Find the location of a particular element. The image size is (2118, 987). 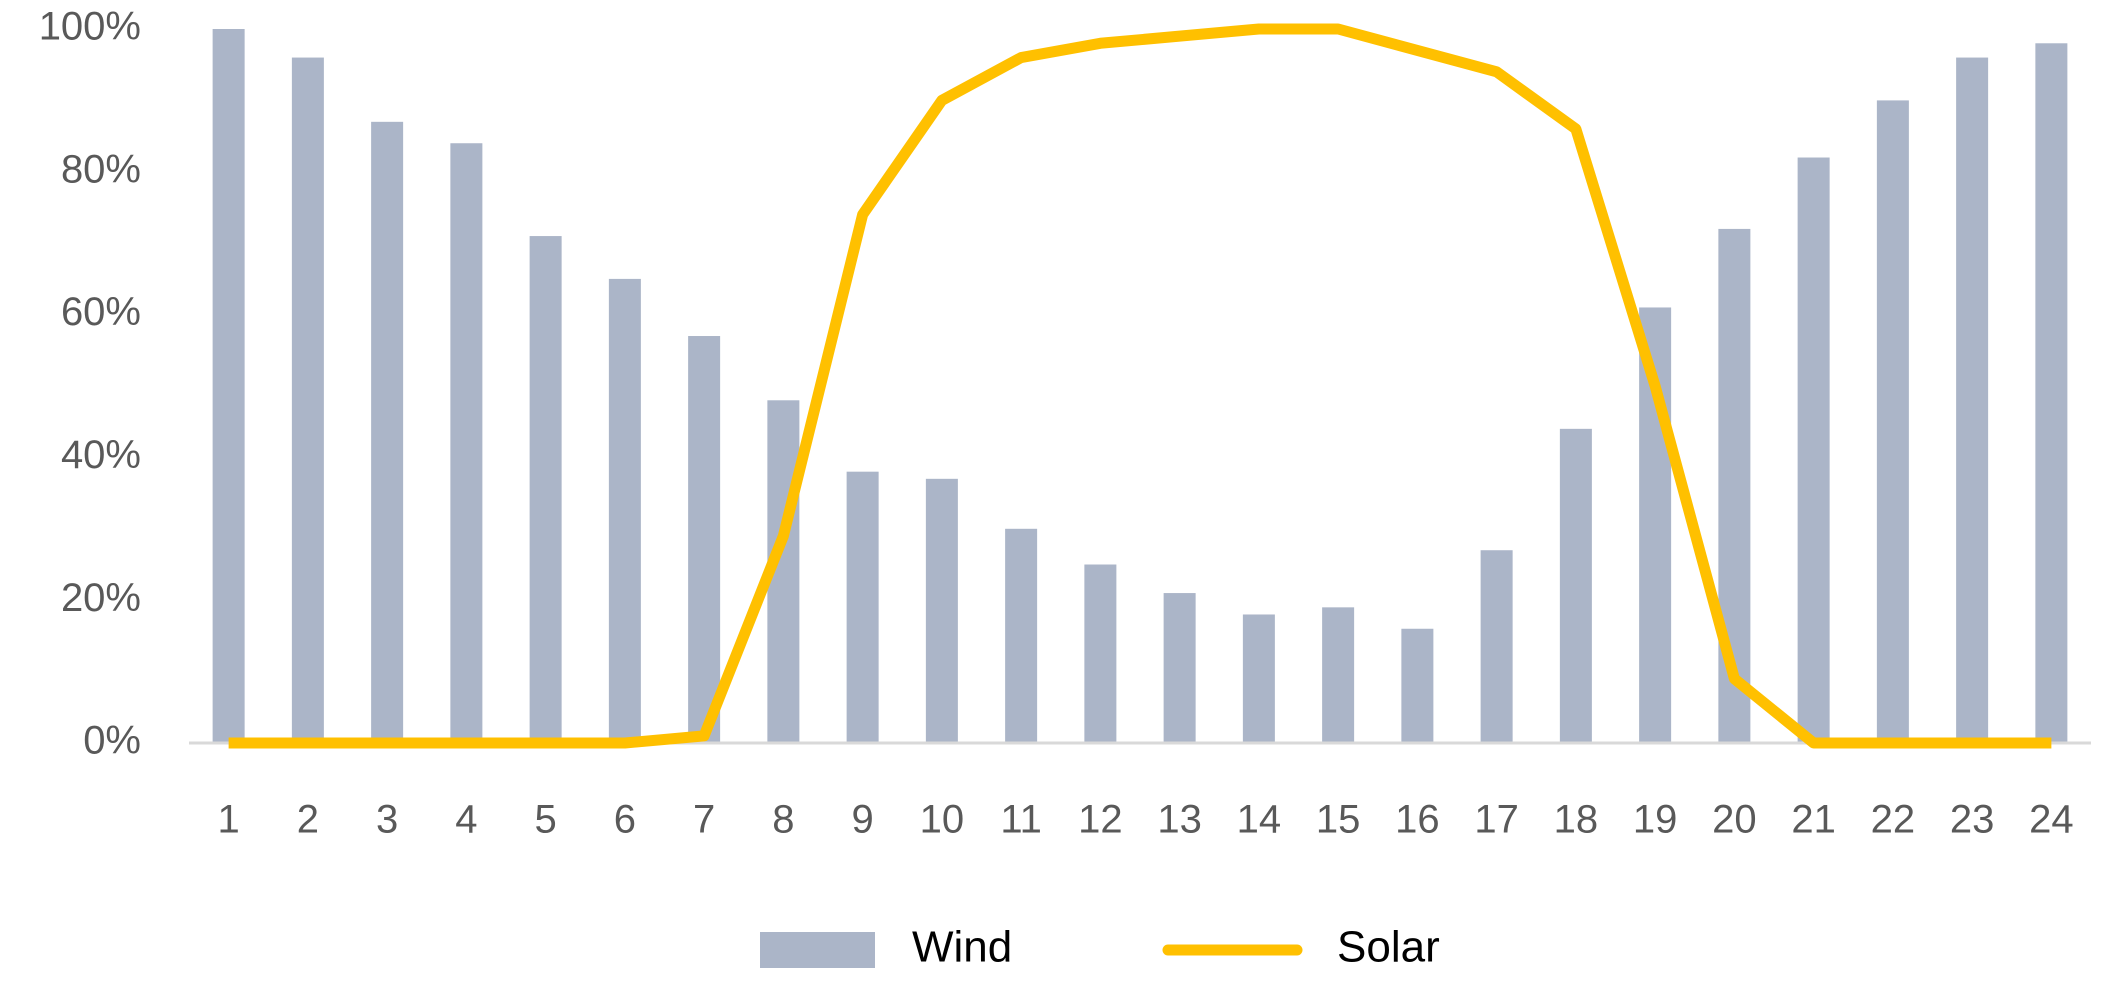

y-tick-label: 60% is located at coordinates (101, 312).